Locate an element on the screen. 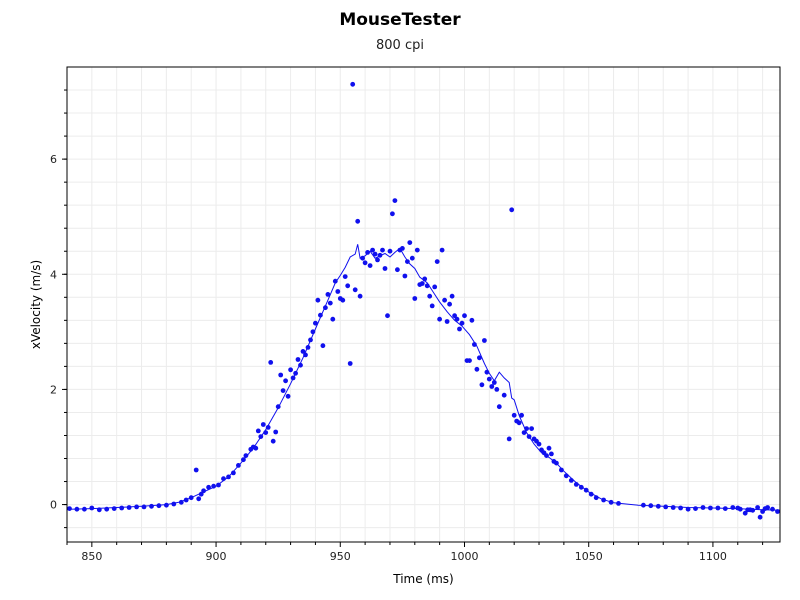 This screenshot has width=800, height=600. x-tick-label: 850 is located at coordinates (91, 556).